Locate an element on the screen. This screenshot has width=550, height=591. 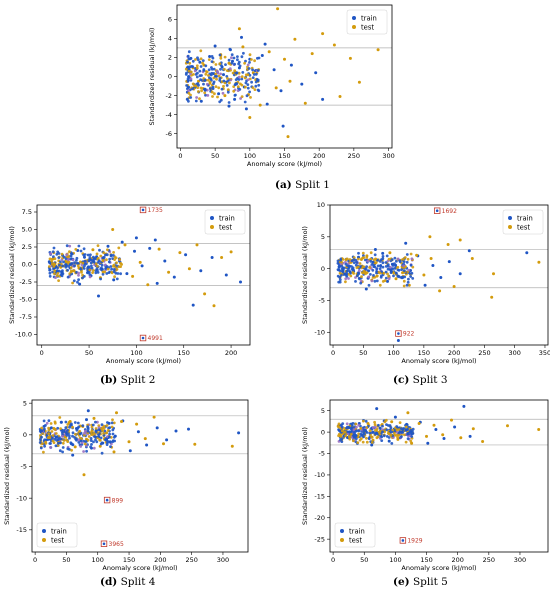
outlier-point is located at coordinates (143, 338).